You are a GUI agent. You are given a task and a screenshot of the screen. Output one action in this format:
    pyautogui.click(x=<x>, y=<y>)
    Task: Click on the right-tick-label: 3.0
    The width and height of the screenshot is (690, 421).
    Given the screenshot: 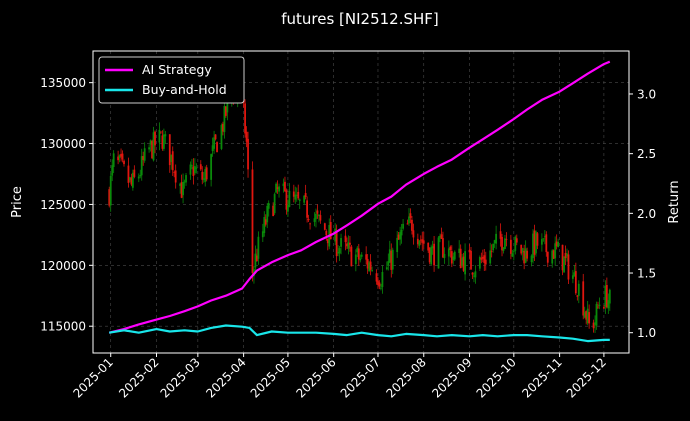 What is the action you would take?
    pyautogui.click(x=646, y=94)
    